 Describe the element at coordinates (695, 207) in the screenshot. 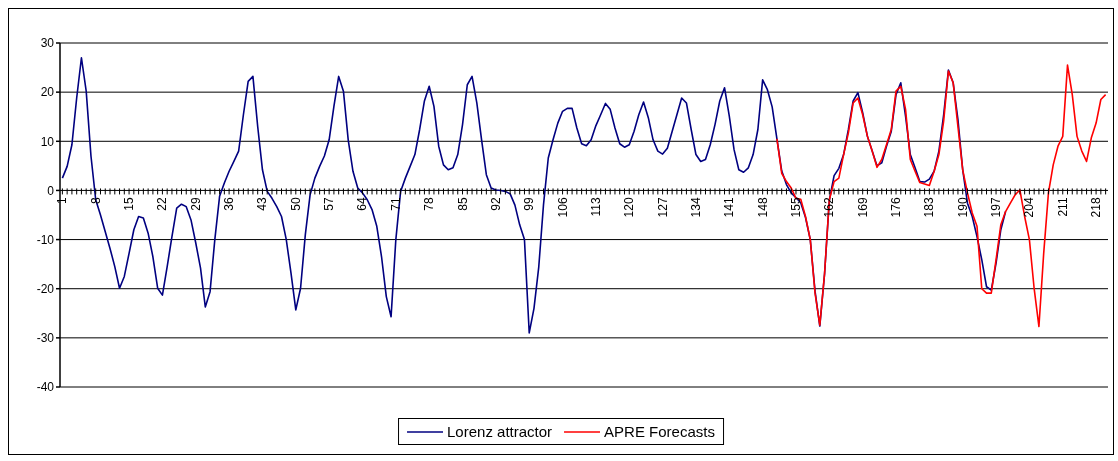

I see `x-tick-label: 134` at that location.